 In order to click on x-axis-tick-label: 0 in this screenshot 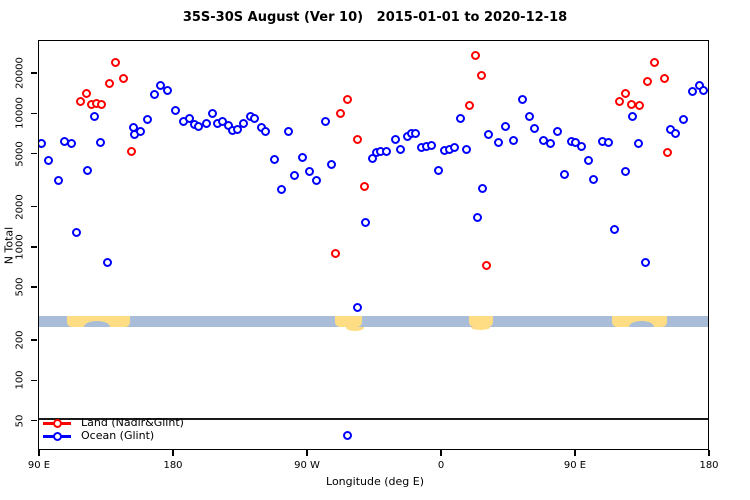, I will do `click(441, 465)`.